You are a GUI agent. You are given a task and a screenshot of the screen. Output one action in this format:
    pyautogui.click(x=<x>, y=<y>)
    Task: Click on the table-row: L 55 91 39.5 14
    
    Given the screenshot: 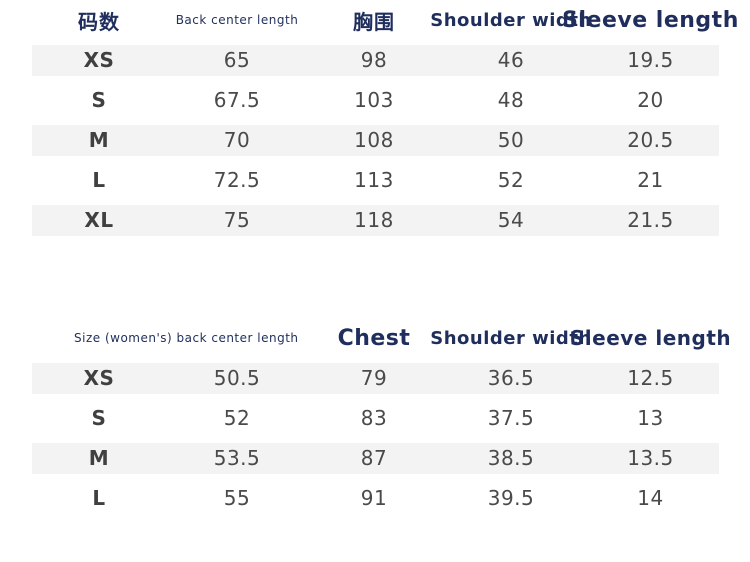 What is the action you would take?
    pyautogui.click(x=375, y=498)
    